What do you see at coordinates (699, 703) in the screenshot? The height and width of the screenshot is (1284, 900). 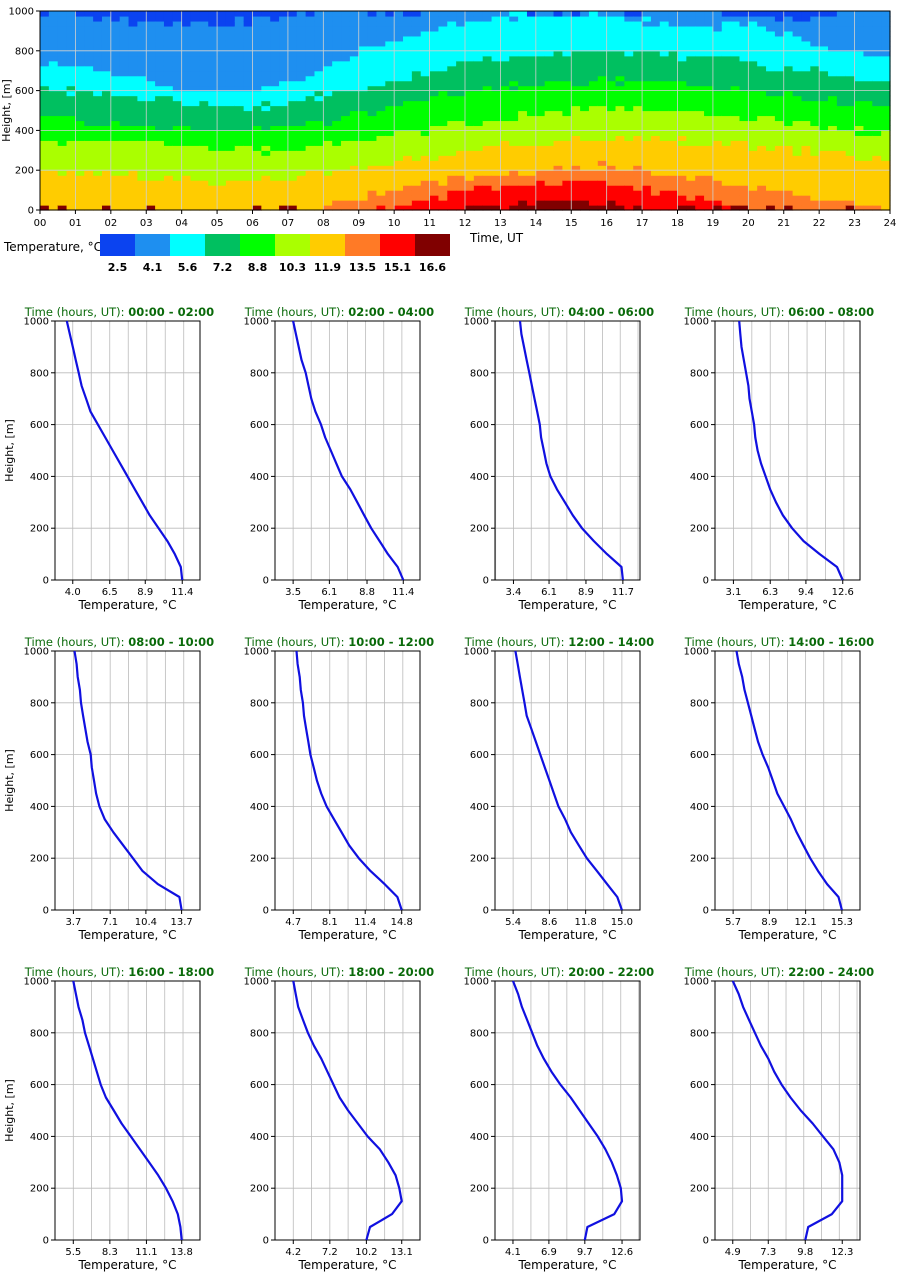 I see `panel-y-tick-label: 800` at bounding box center [699, 703].